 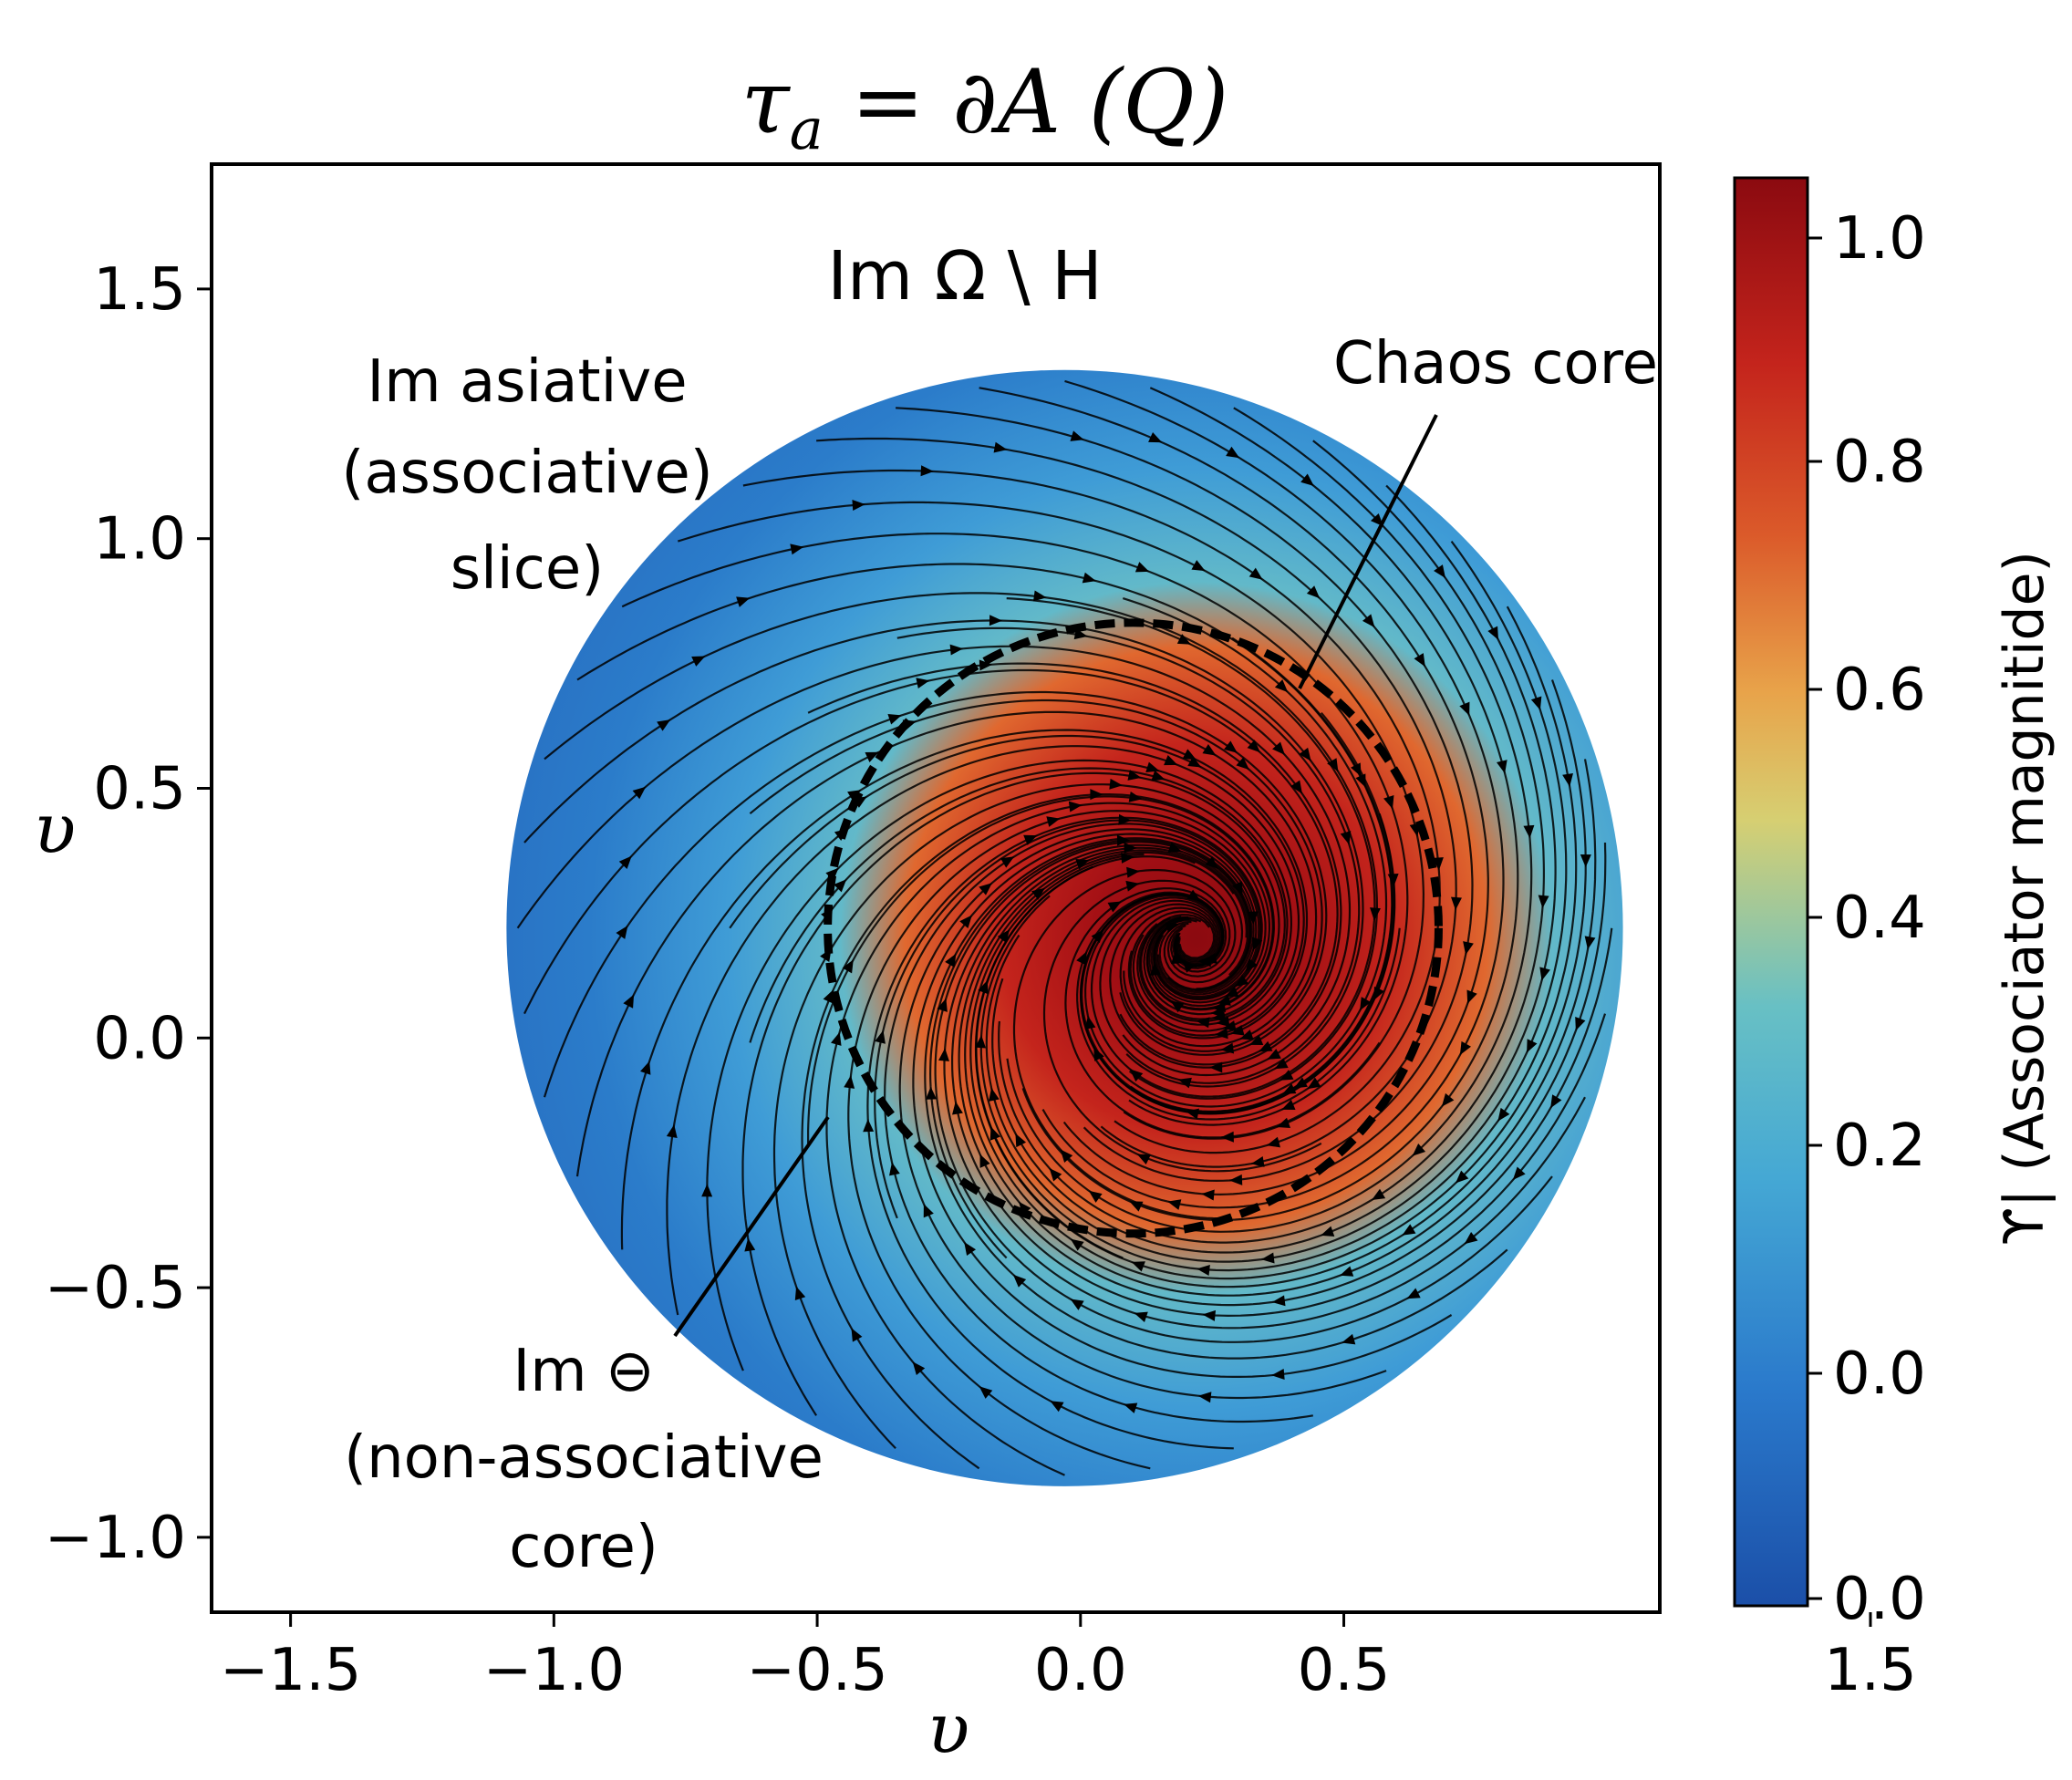 I want to click on colorbar-tick-label: 0.8, so click(x=1880, y=463).